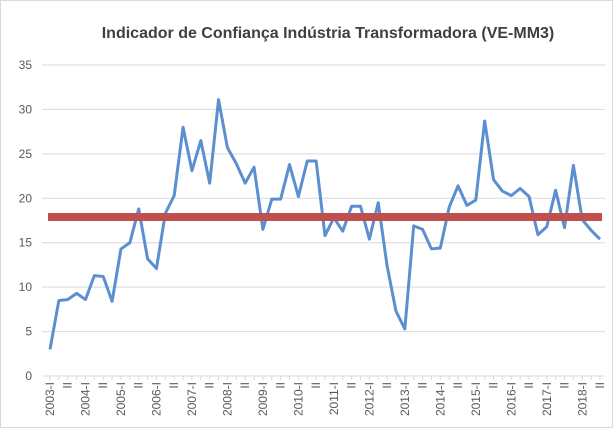 The width and height of the screenshot is (613, 428). I want to click on y-tick-label: 35, so click(26, 65).